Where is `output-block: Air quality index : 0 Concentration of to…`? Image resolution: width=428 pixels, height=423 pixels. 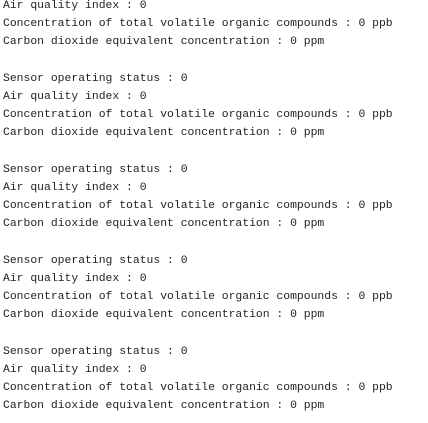
output-block: Air quality index : 0 Concentration of to… is located at coordinates (198, 26).